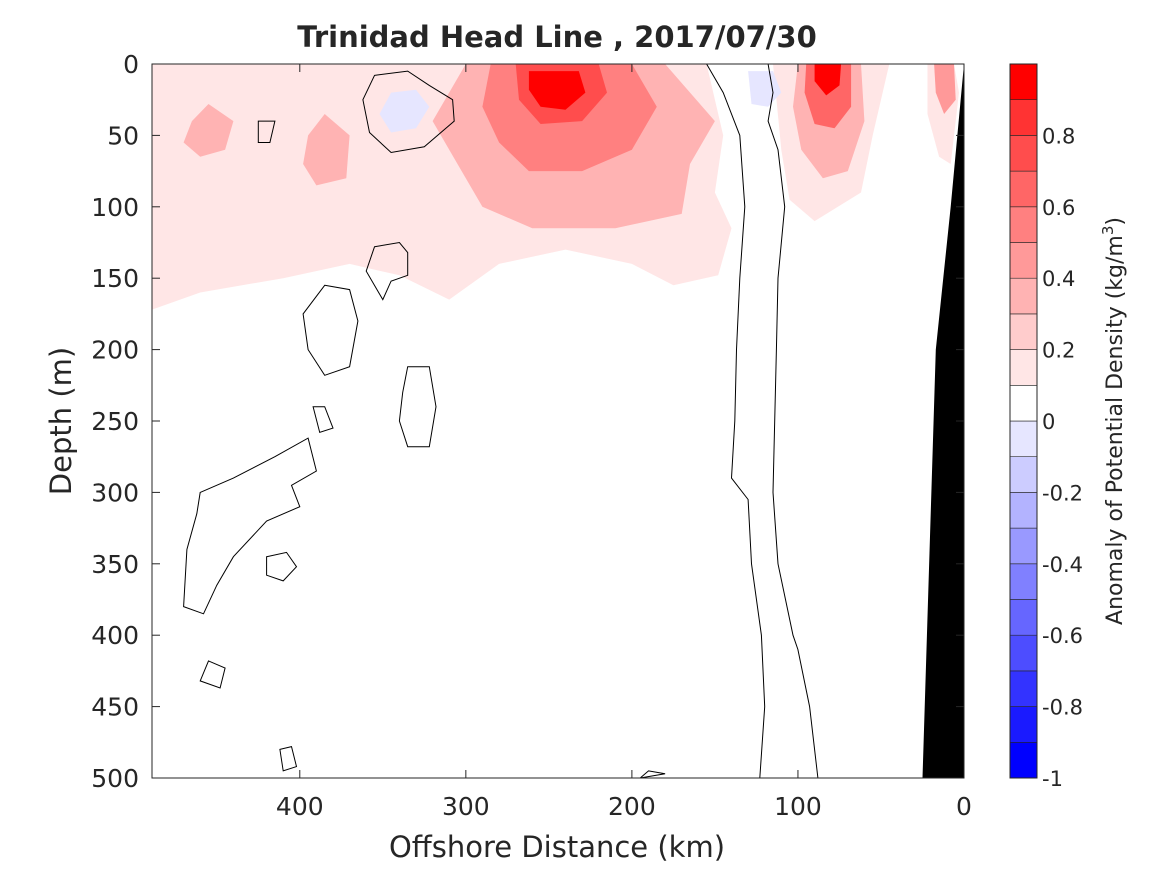 The image size is (1167, 875). Describe the element at coordinates (557, 37) in the screenshot. I see `chart-title: Trinidad Head Line , 2017/07/30` at that location.